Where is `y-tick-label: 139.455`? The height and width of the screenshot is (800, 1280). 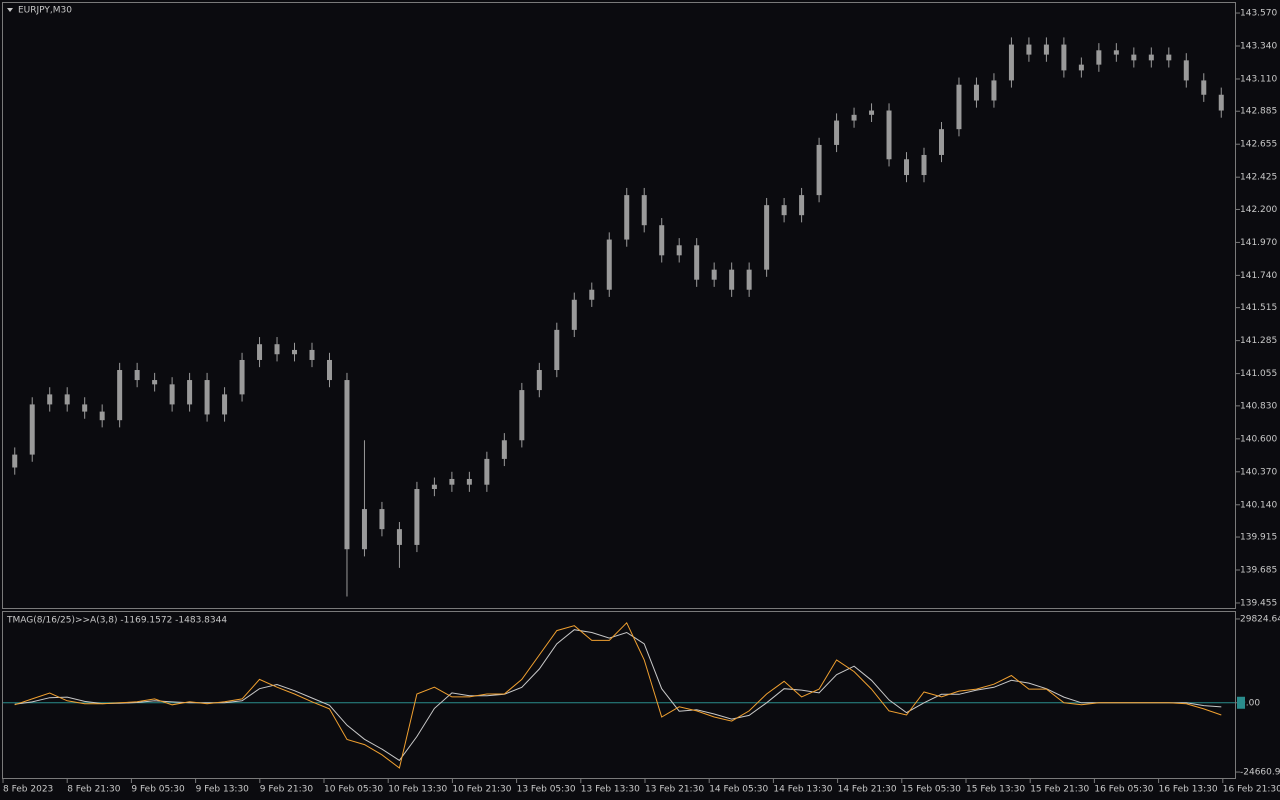
y-tick-label: 139.455 is located at coordinates (1258, 603).